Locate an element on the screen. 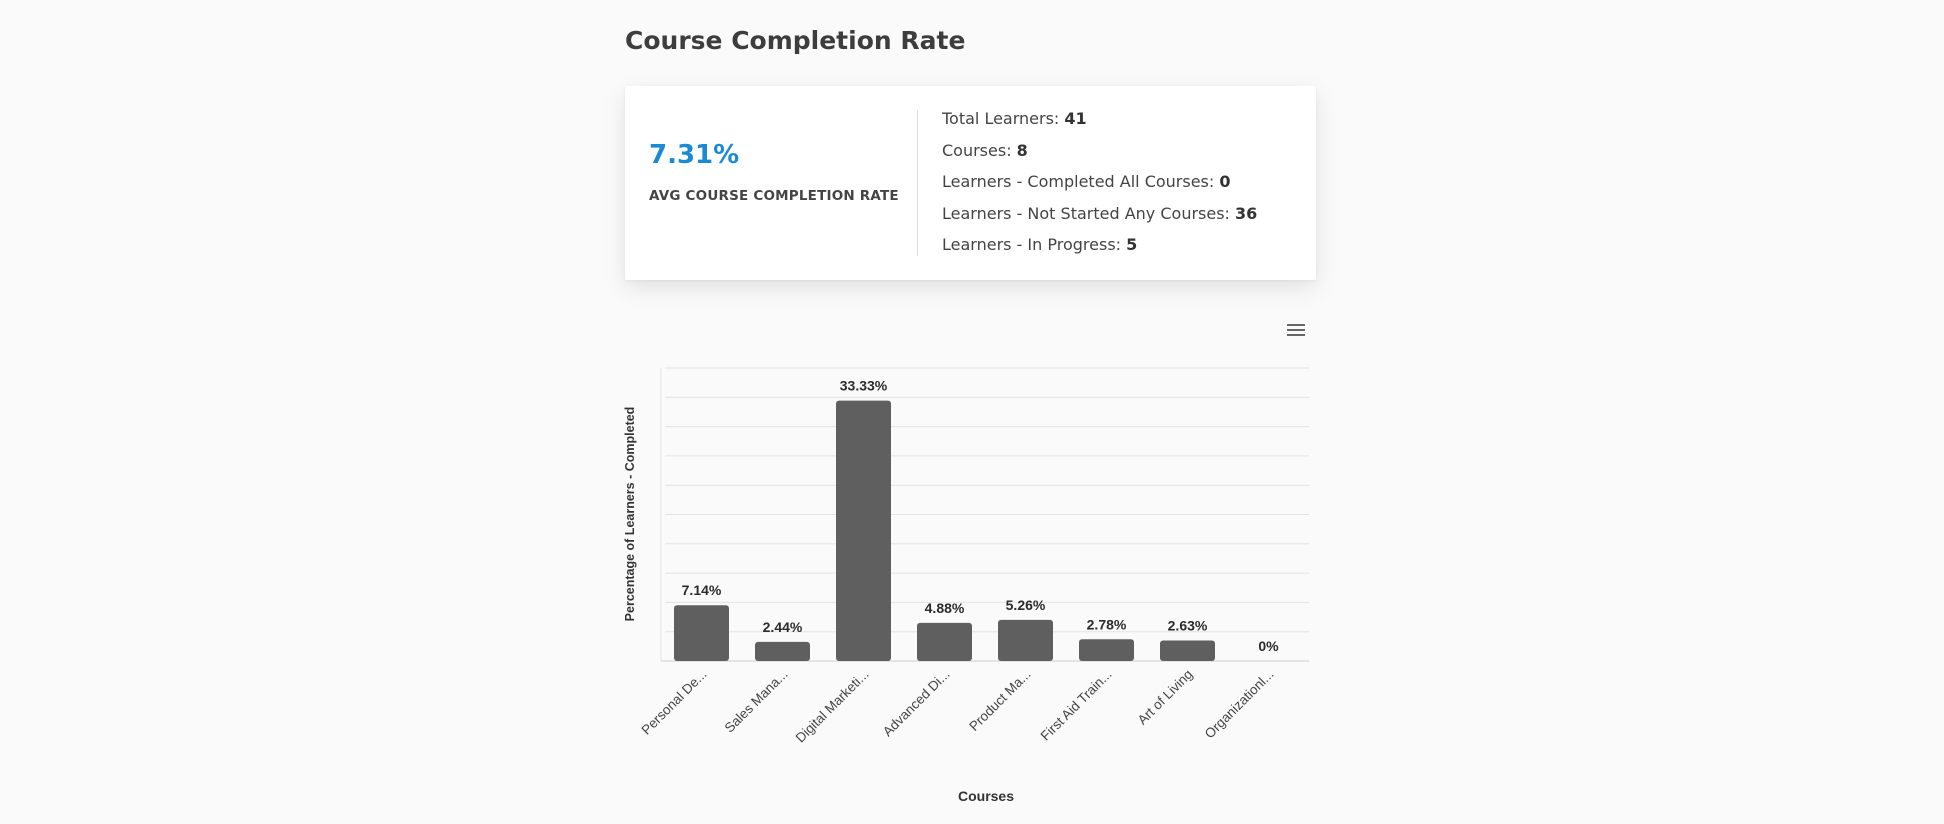 The image size is (1944, 824). stat-courses: Courses: 8 is located at coordinates (1099, 151).